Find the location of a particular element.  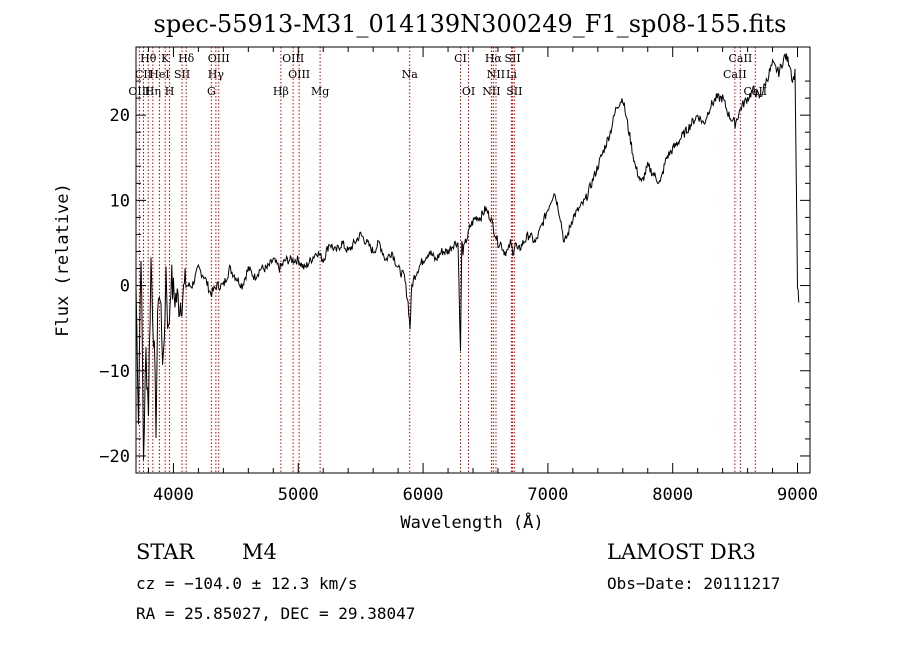

spectral-line-label: OI is located at coordinates (468, 91).